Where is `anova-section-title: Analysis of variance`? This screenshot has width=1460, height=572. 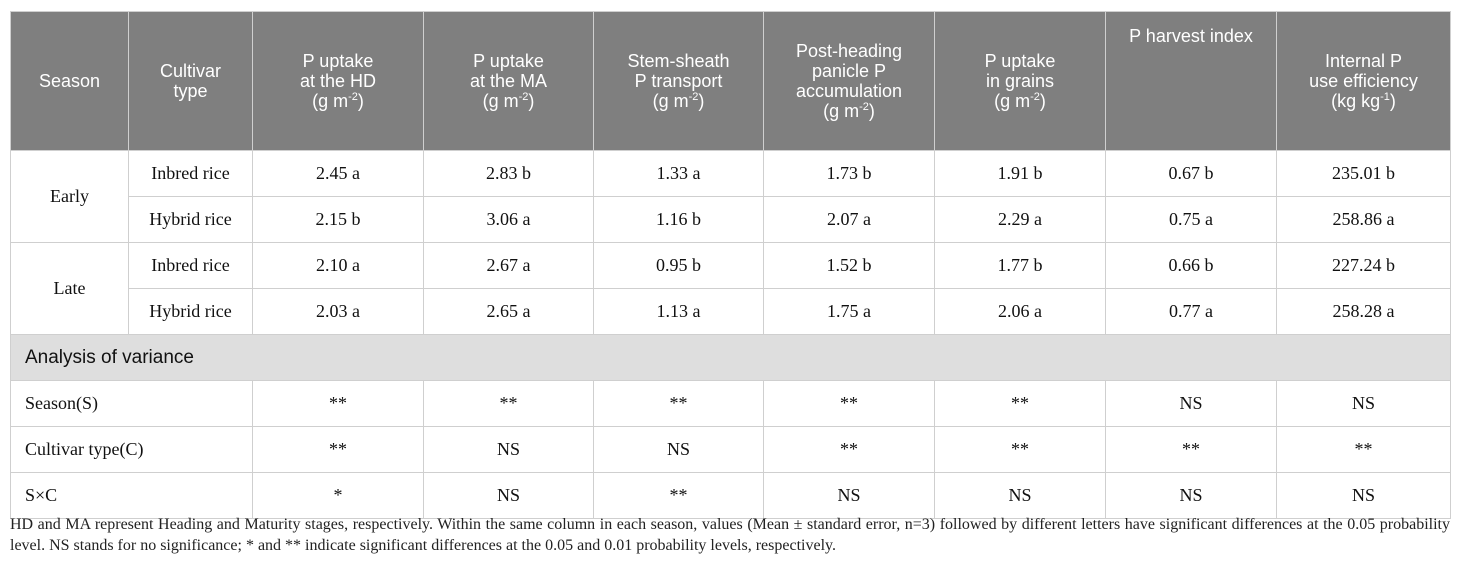
anova-section-title: Analysis of variance is located at coordinates (730, 357).